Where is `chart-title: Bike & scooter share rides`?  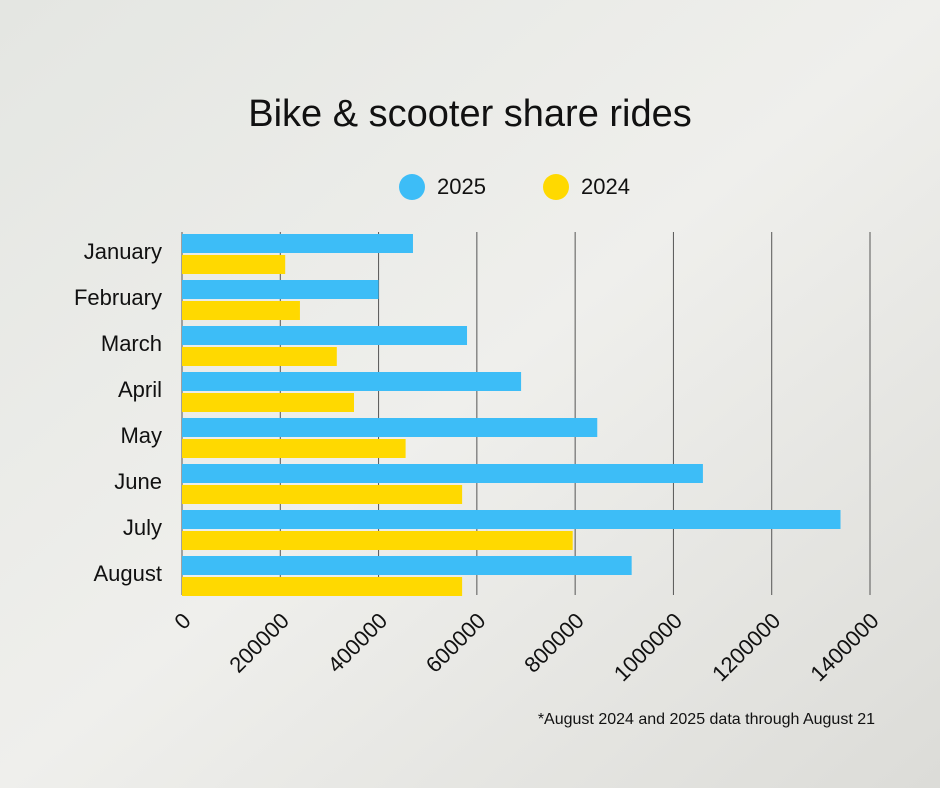
chart-title: Bike & scooter share rides is located at coordinates (470, 114).